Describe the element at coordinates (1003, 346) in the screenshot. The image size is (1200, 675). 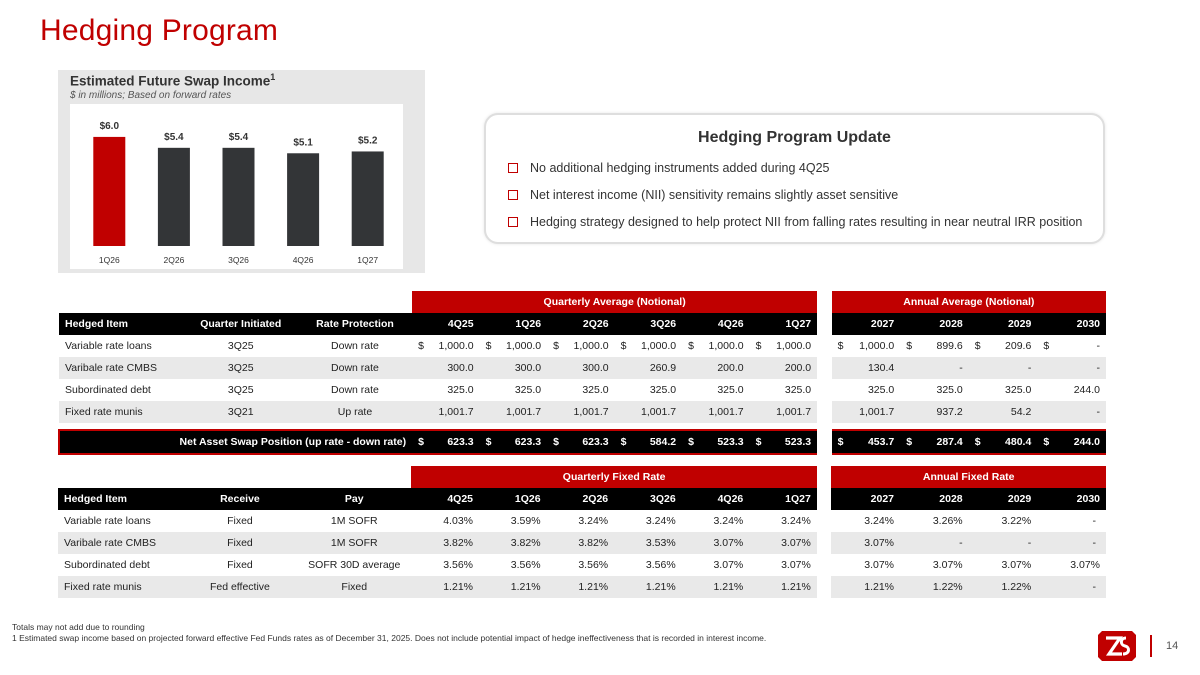
I see `money-value: $209.6` at that location.